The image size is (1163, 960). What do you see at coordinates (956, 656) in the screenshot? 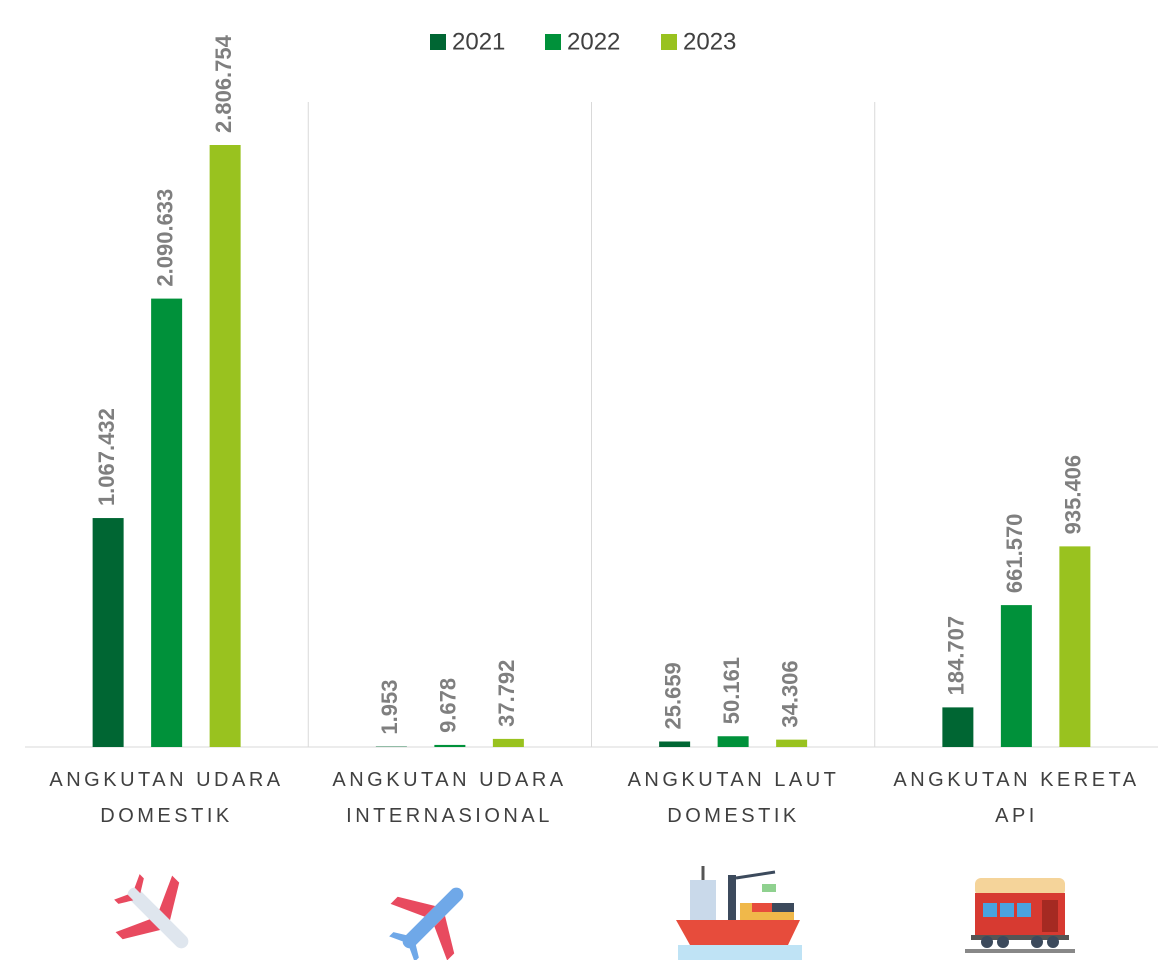
I see `data-label: 184.707` at bounding box center [956, 656].